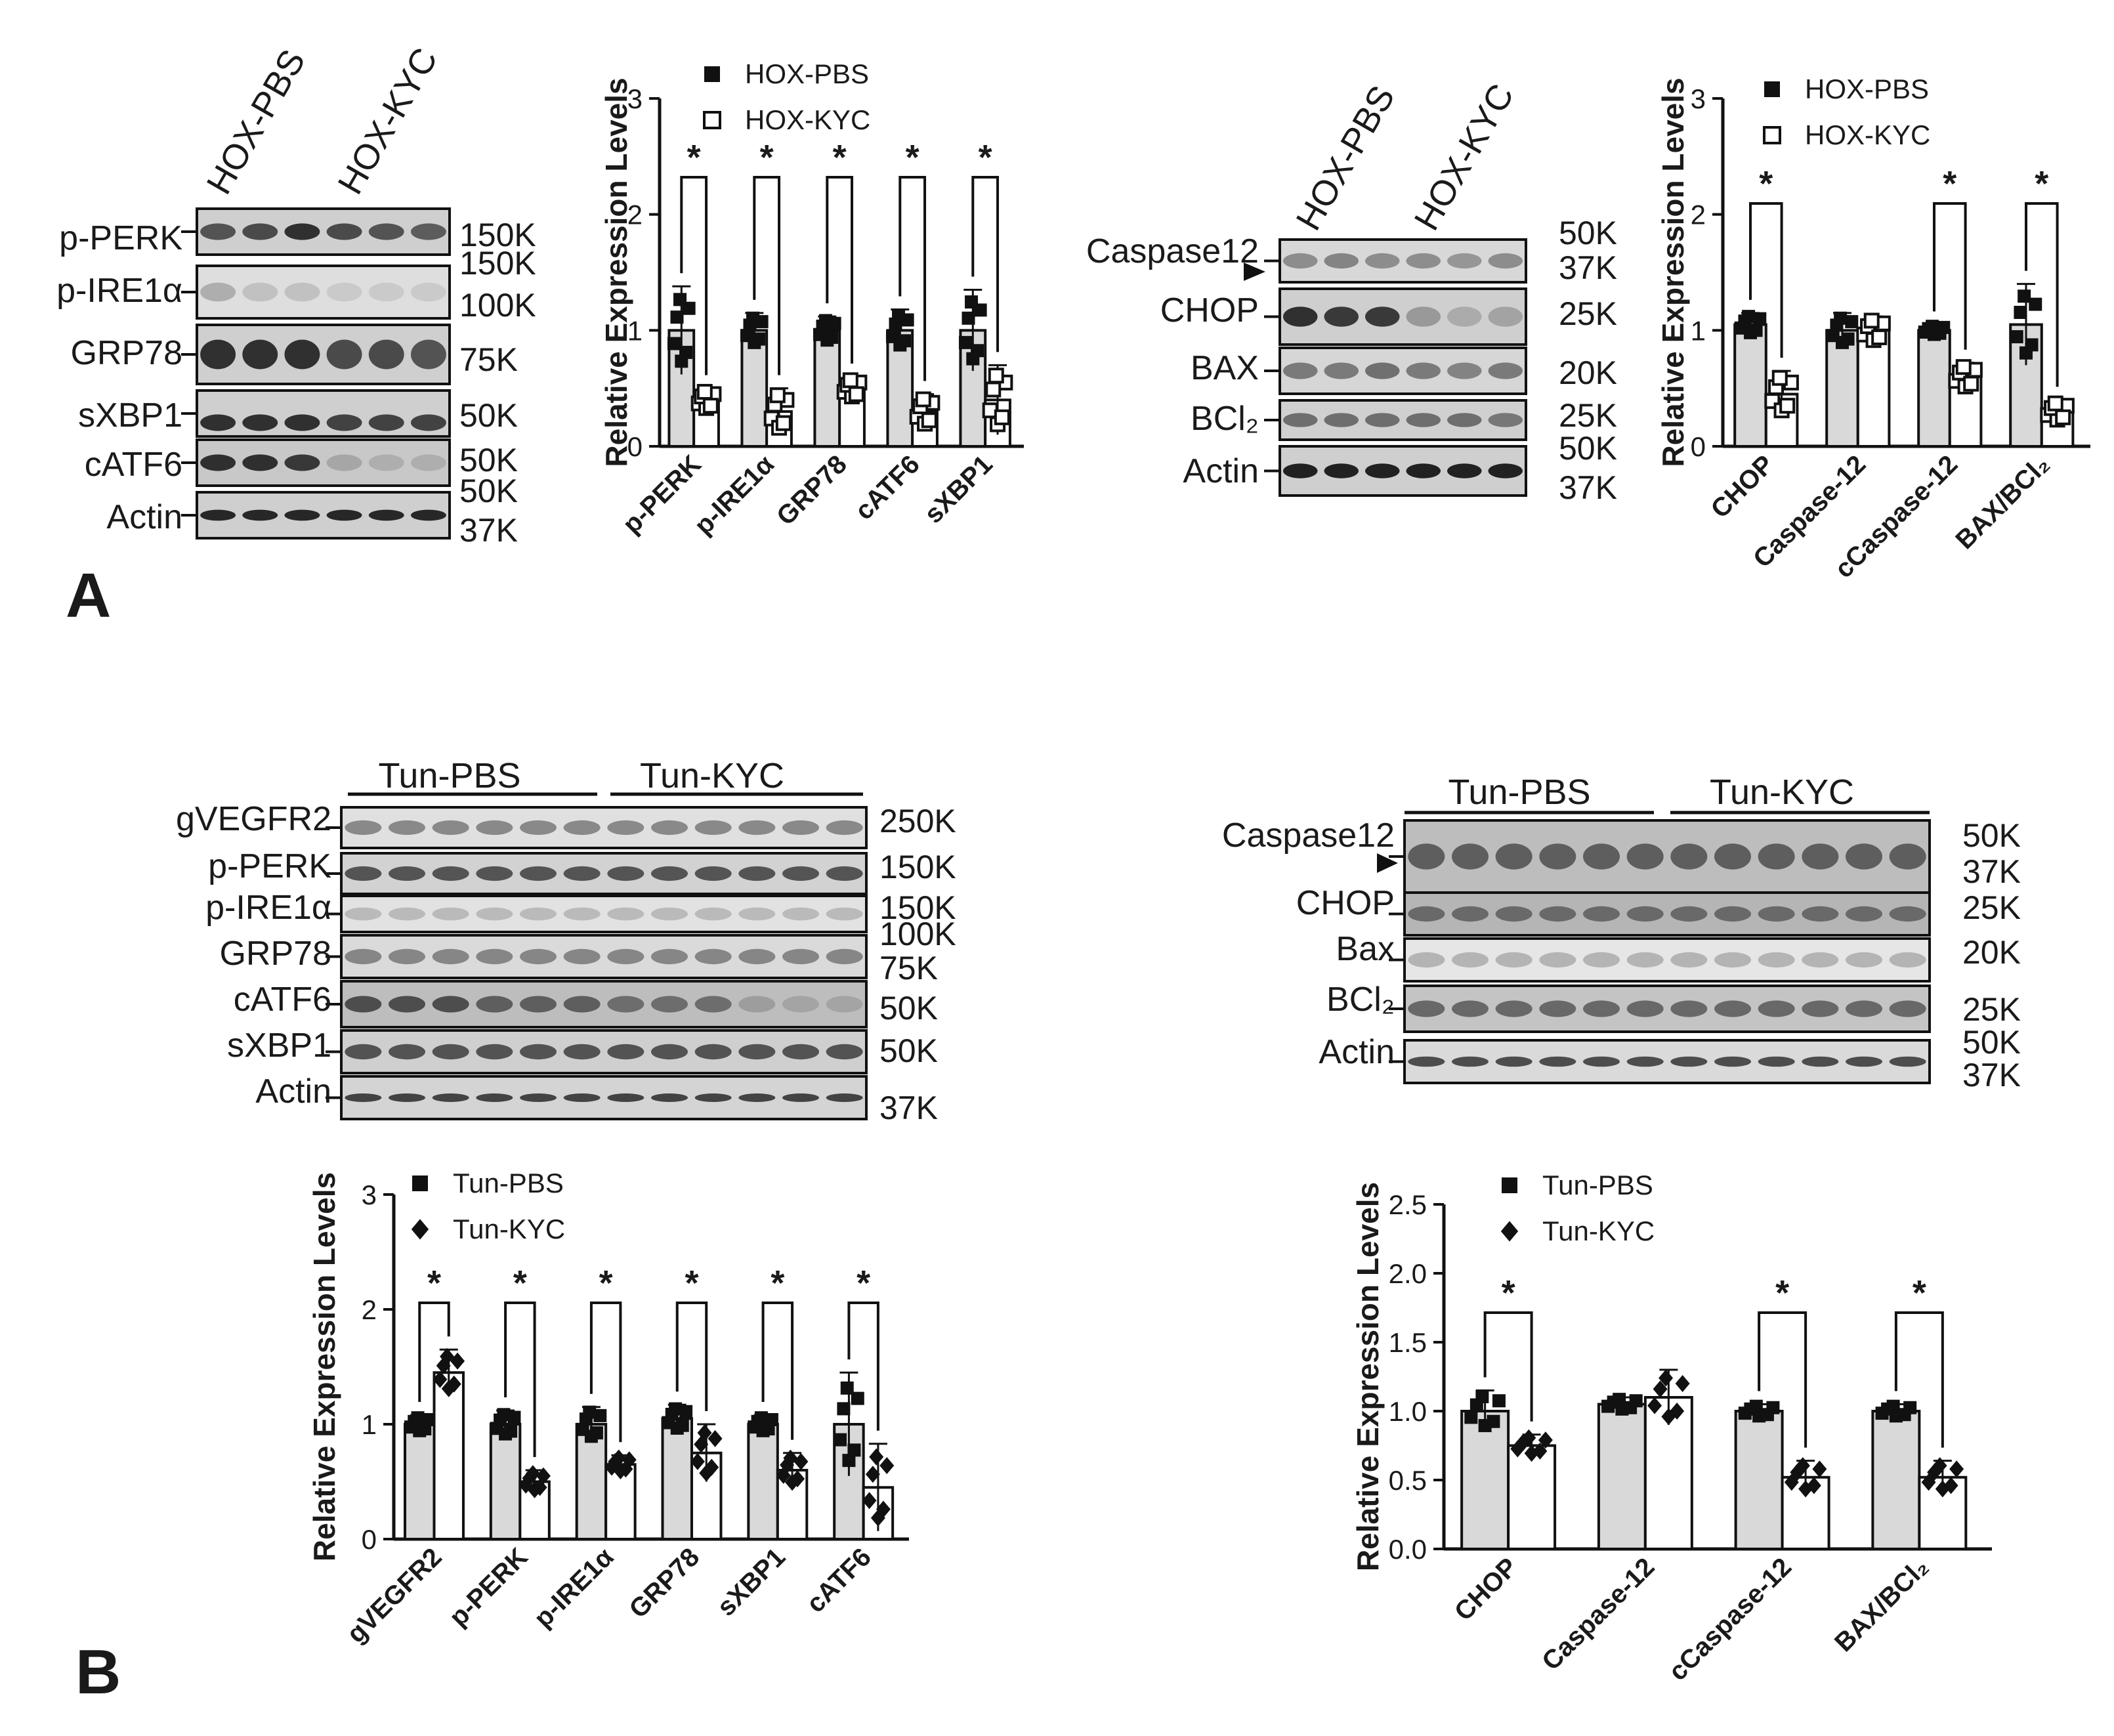 The width and height of the screenshot is (2114, 1736). Describe the element at coordinates (1486, 1589) in the screenshot. I see `x-tick-label: CHOP` at that location.